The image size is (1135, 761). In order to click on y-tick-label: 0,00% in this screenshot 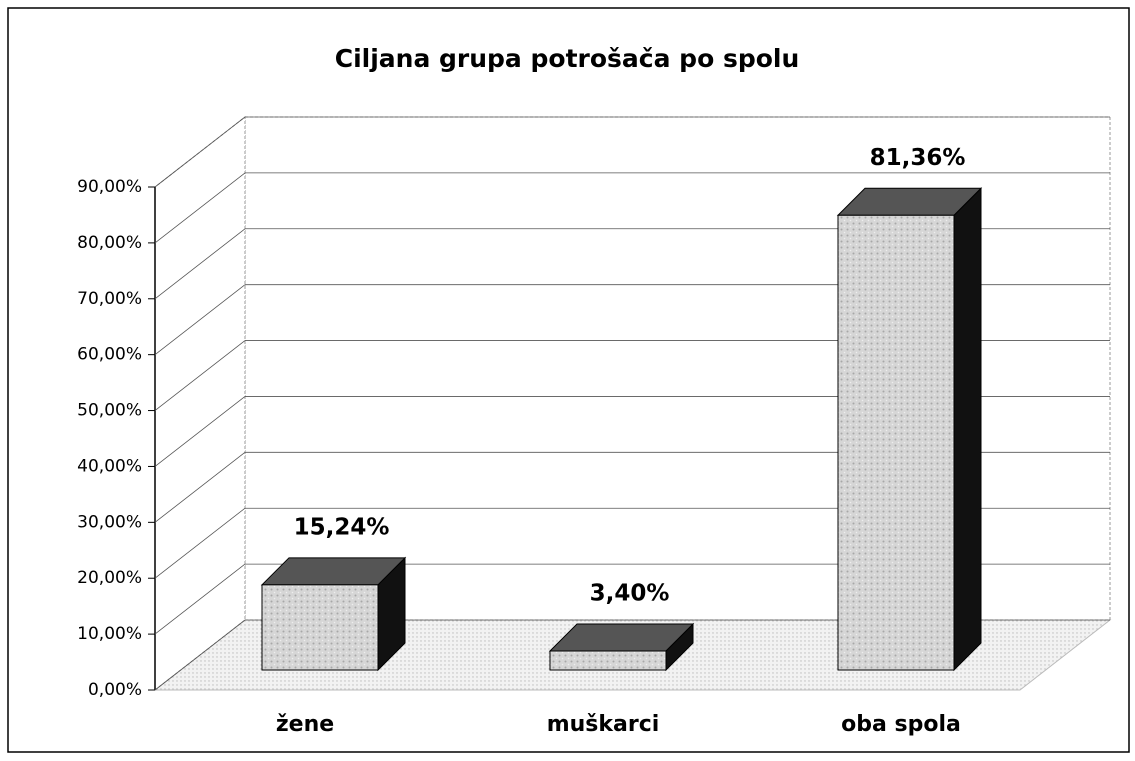, I will do `click(115, 690)`.